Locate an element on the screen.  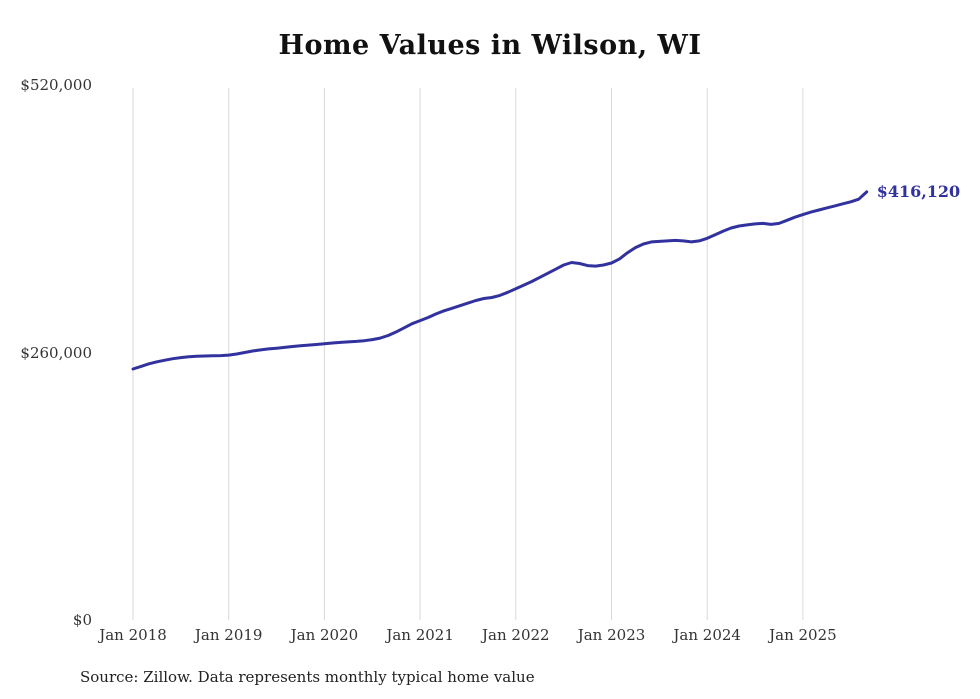
x-axis-tick-label: Jan 2019 is located at coordinates (228, 635).